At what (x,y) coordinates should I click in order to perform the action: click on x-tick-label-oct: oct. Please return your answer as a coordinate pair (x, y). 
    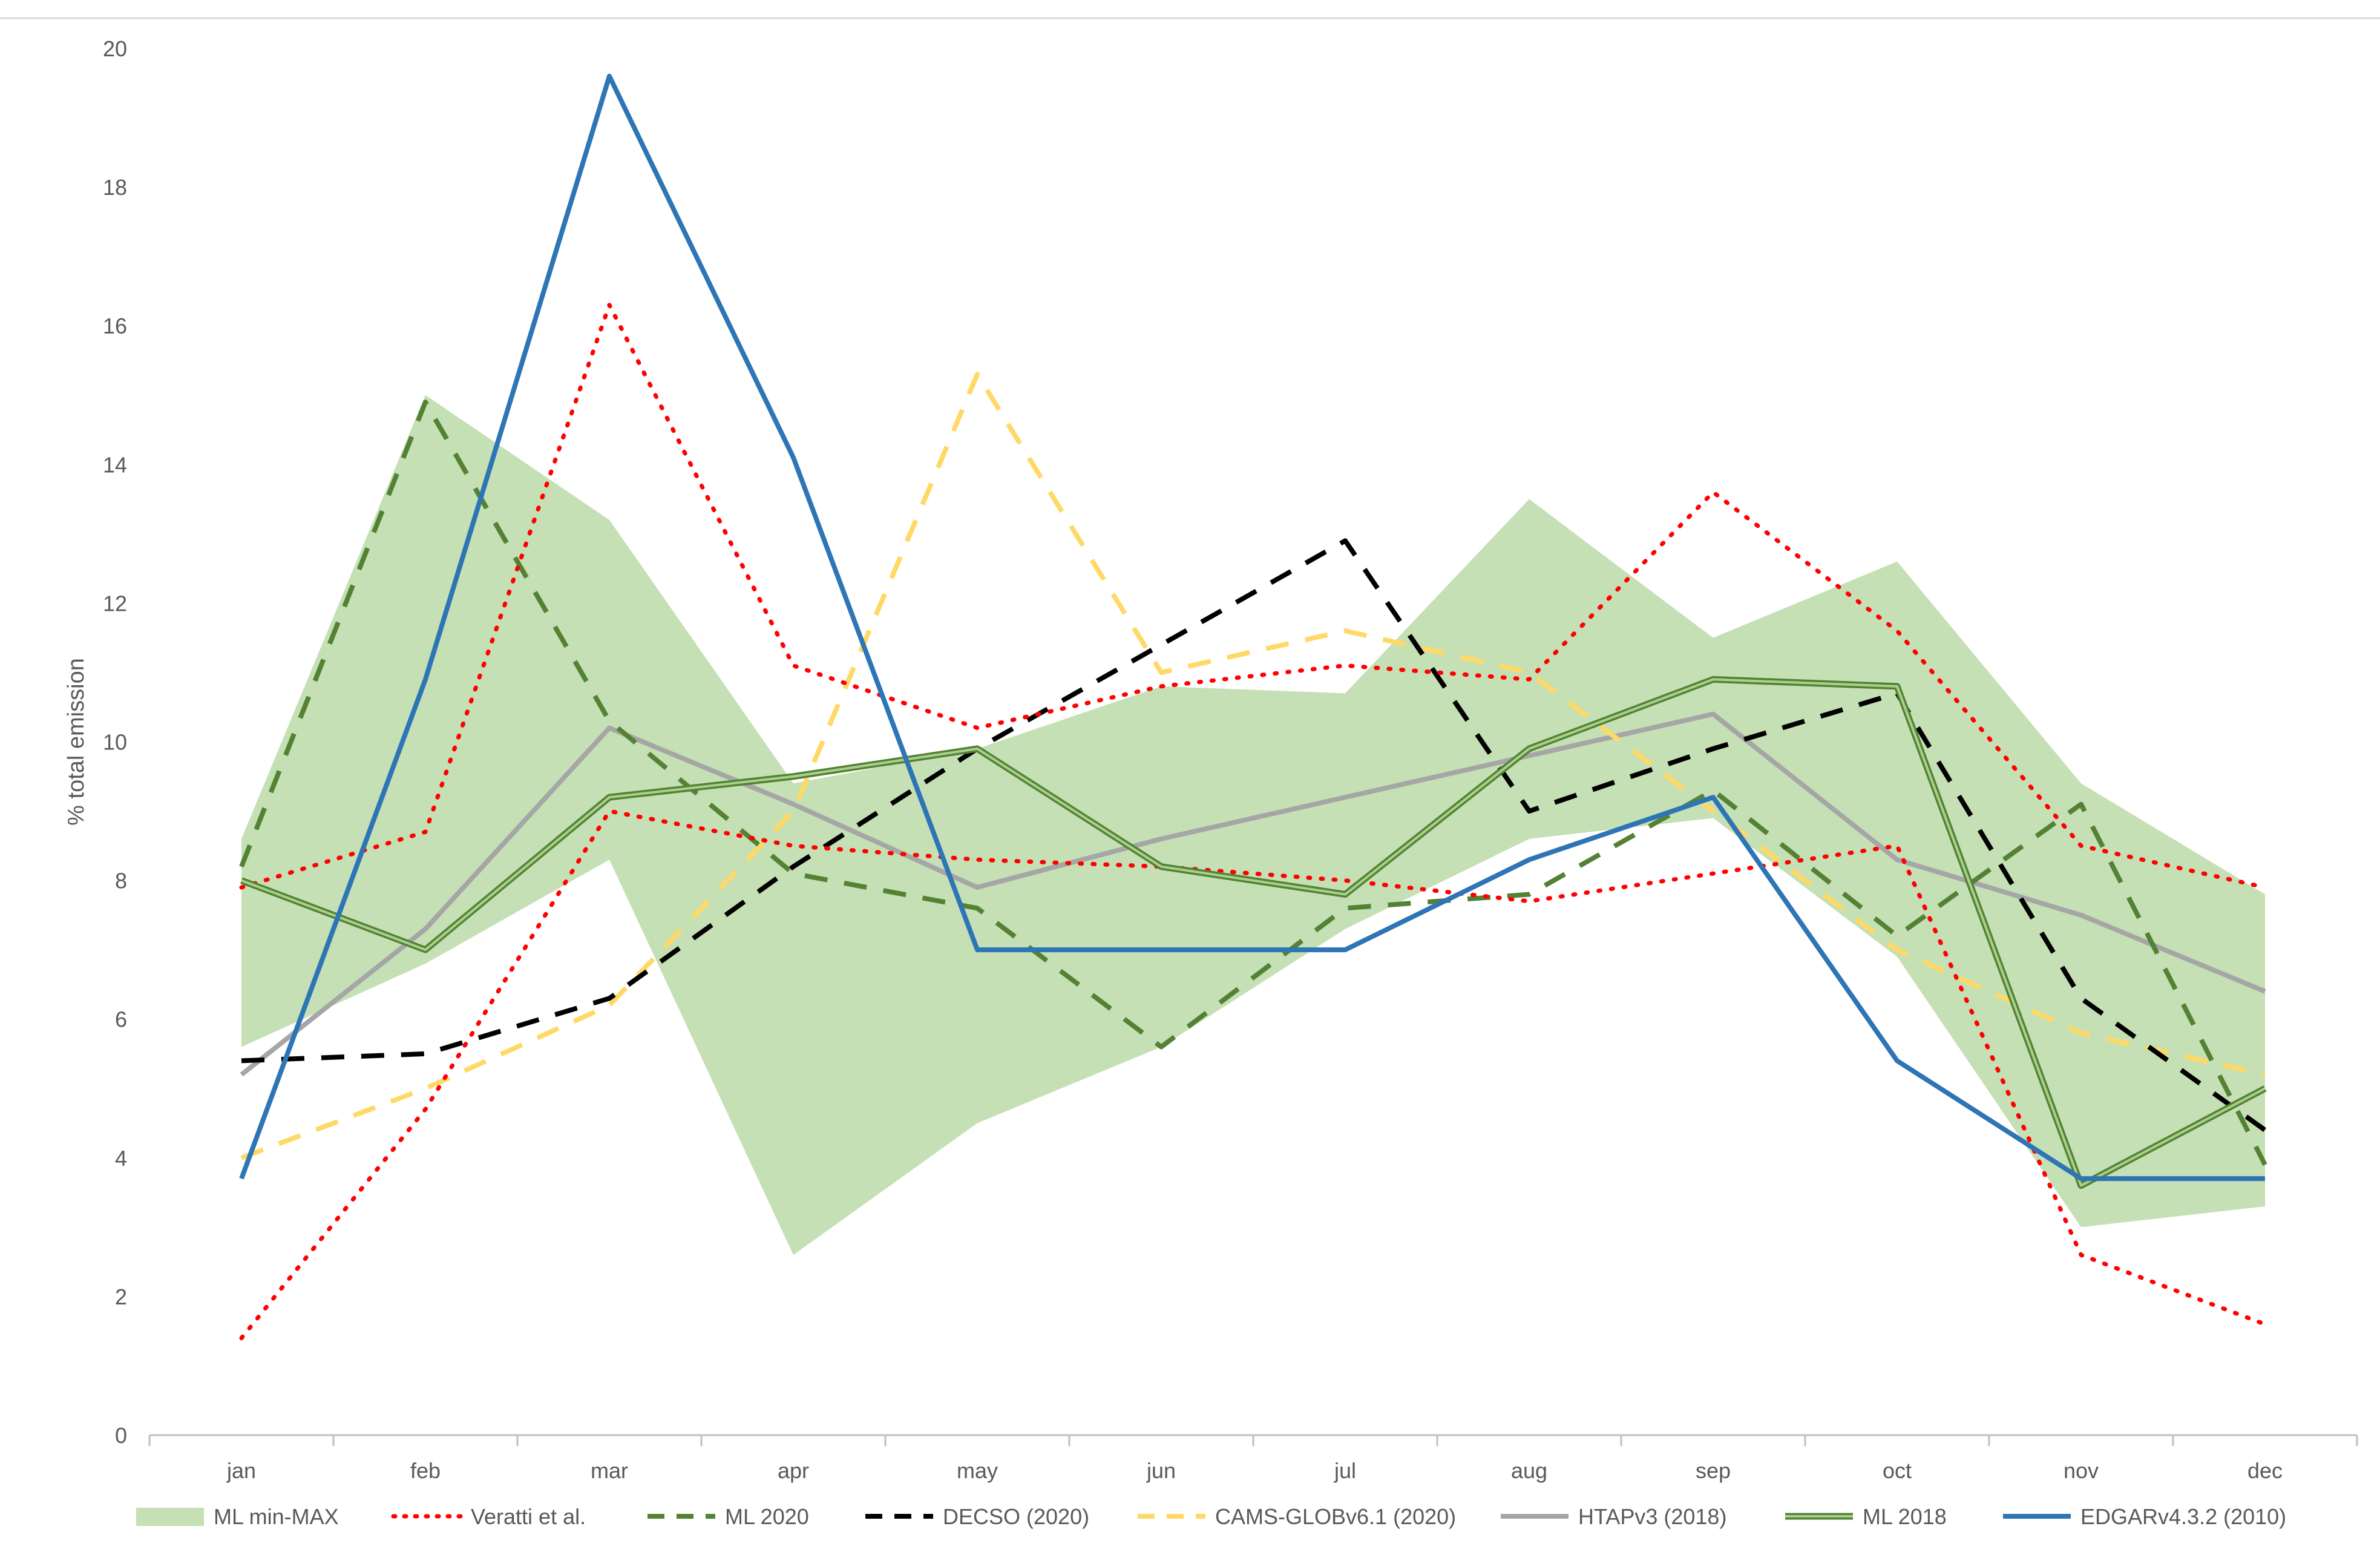
    Looking at the image, I should click on (1897, 1470).